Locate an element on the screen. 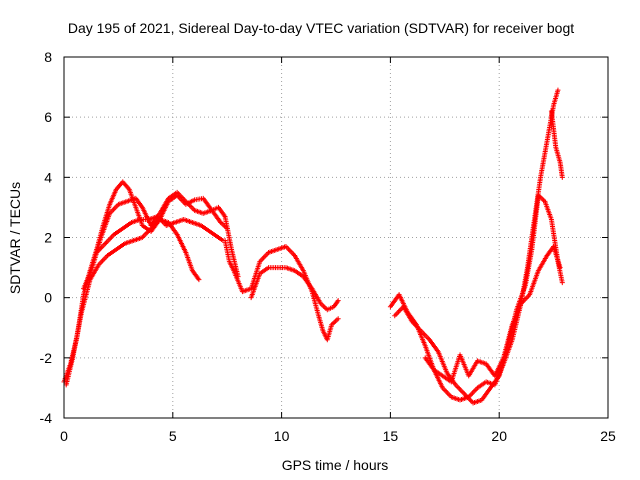 This screenshot has height=480, width=640. x-tick-label: 5 is located at coordinates (173, 436).